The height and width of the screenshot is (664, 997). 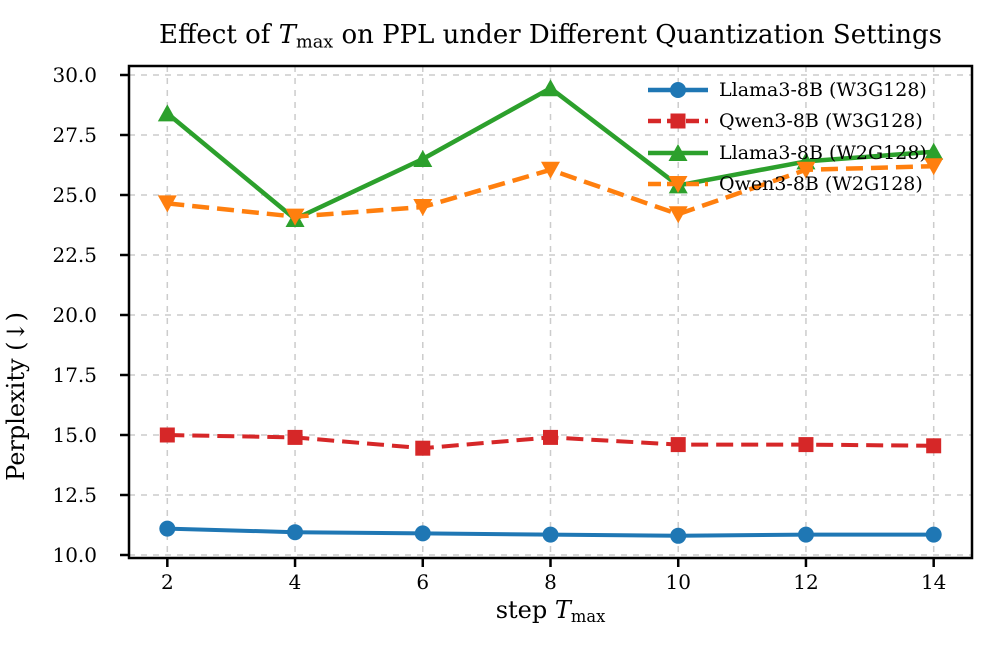 I want to click on legend-entry: Qwen3-8B (W2G128), so click(x=786, y=185).